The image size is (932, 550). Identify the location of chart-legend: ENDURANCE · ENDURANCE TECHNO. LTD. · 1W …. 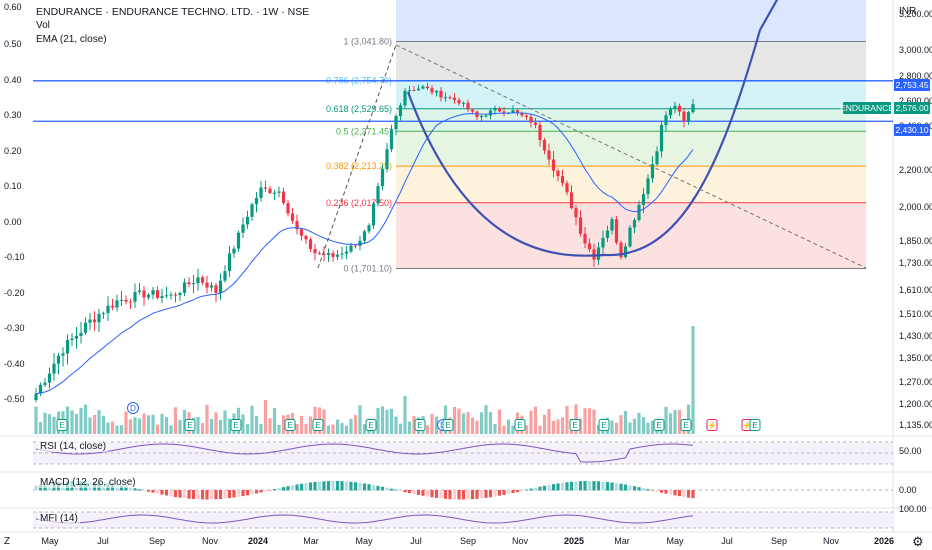
(172, 26).